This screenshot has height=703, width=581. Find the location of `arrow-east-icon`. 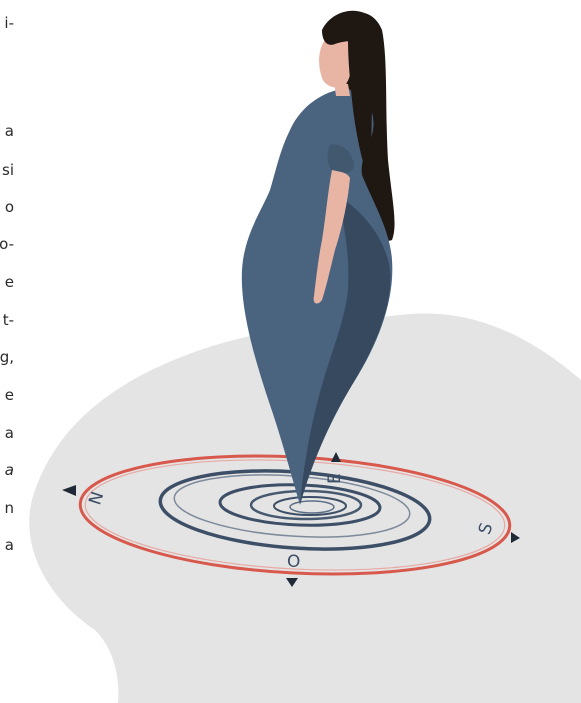

arrow-east-icon is located at coordinates (515, 537).